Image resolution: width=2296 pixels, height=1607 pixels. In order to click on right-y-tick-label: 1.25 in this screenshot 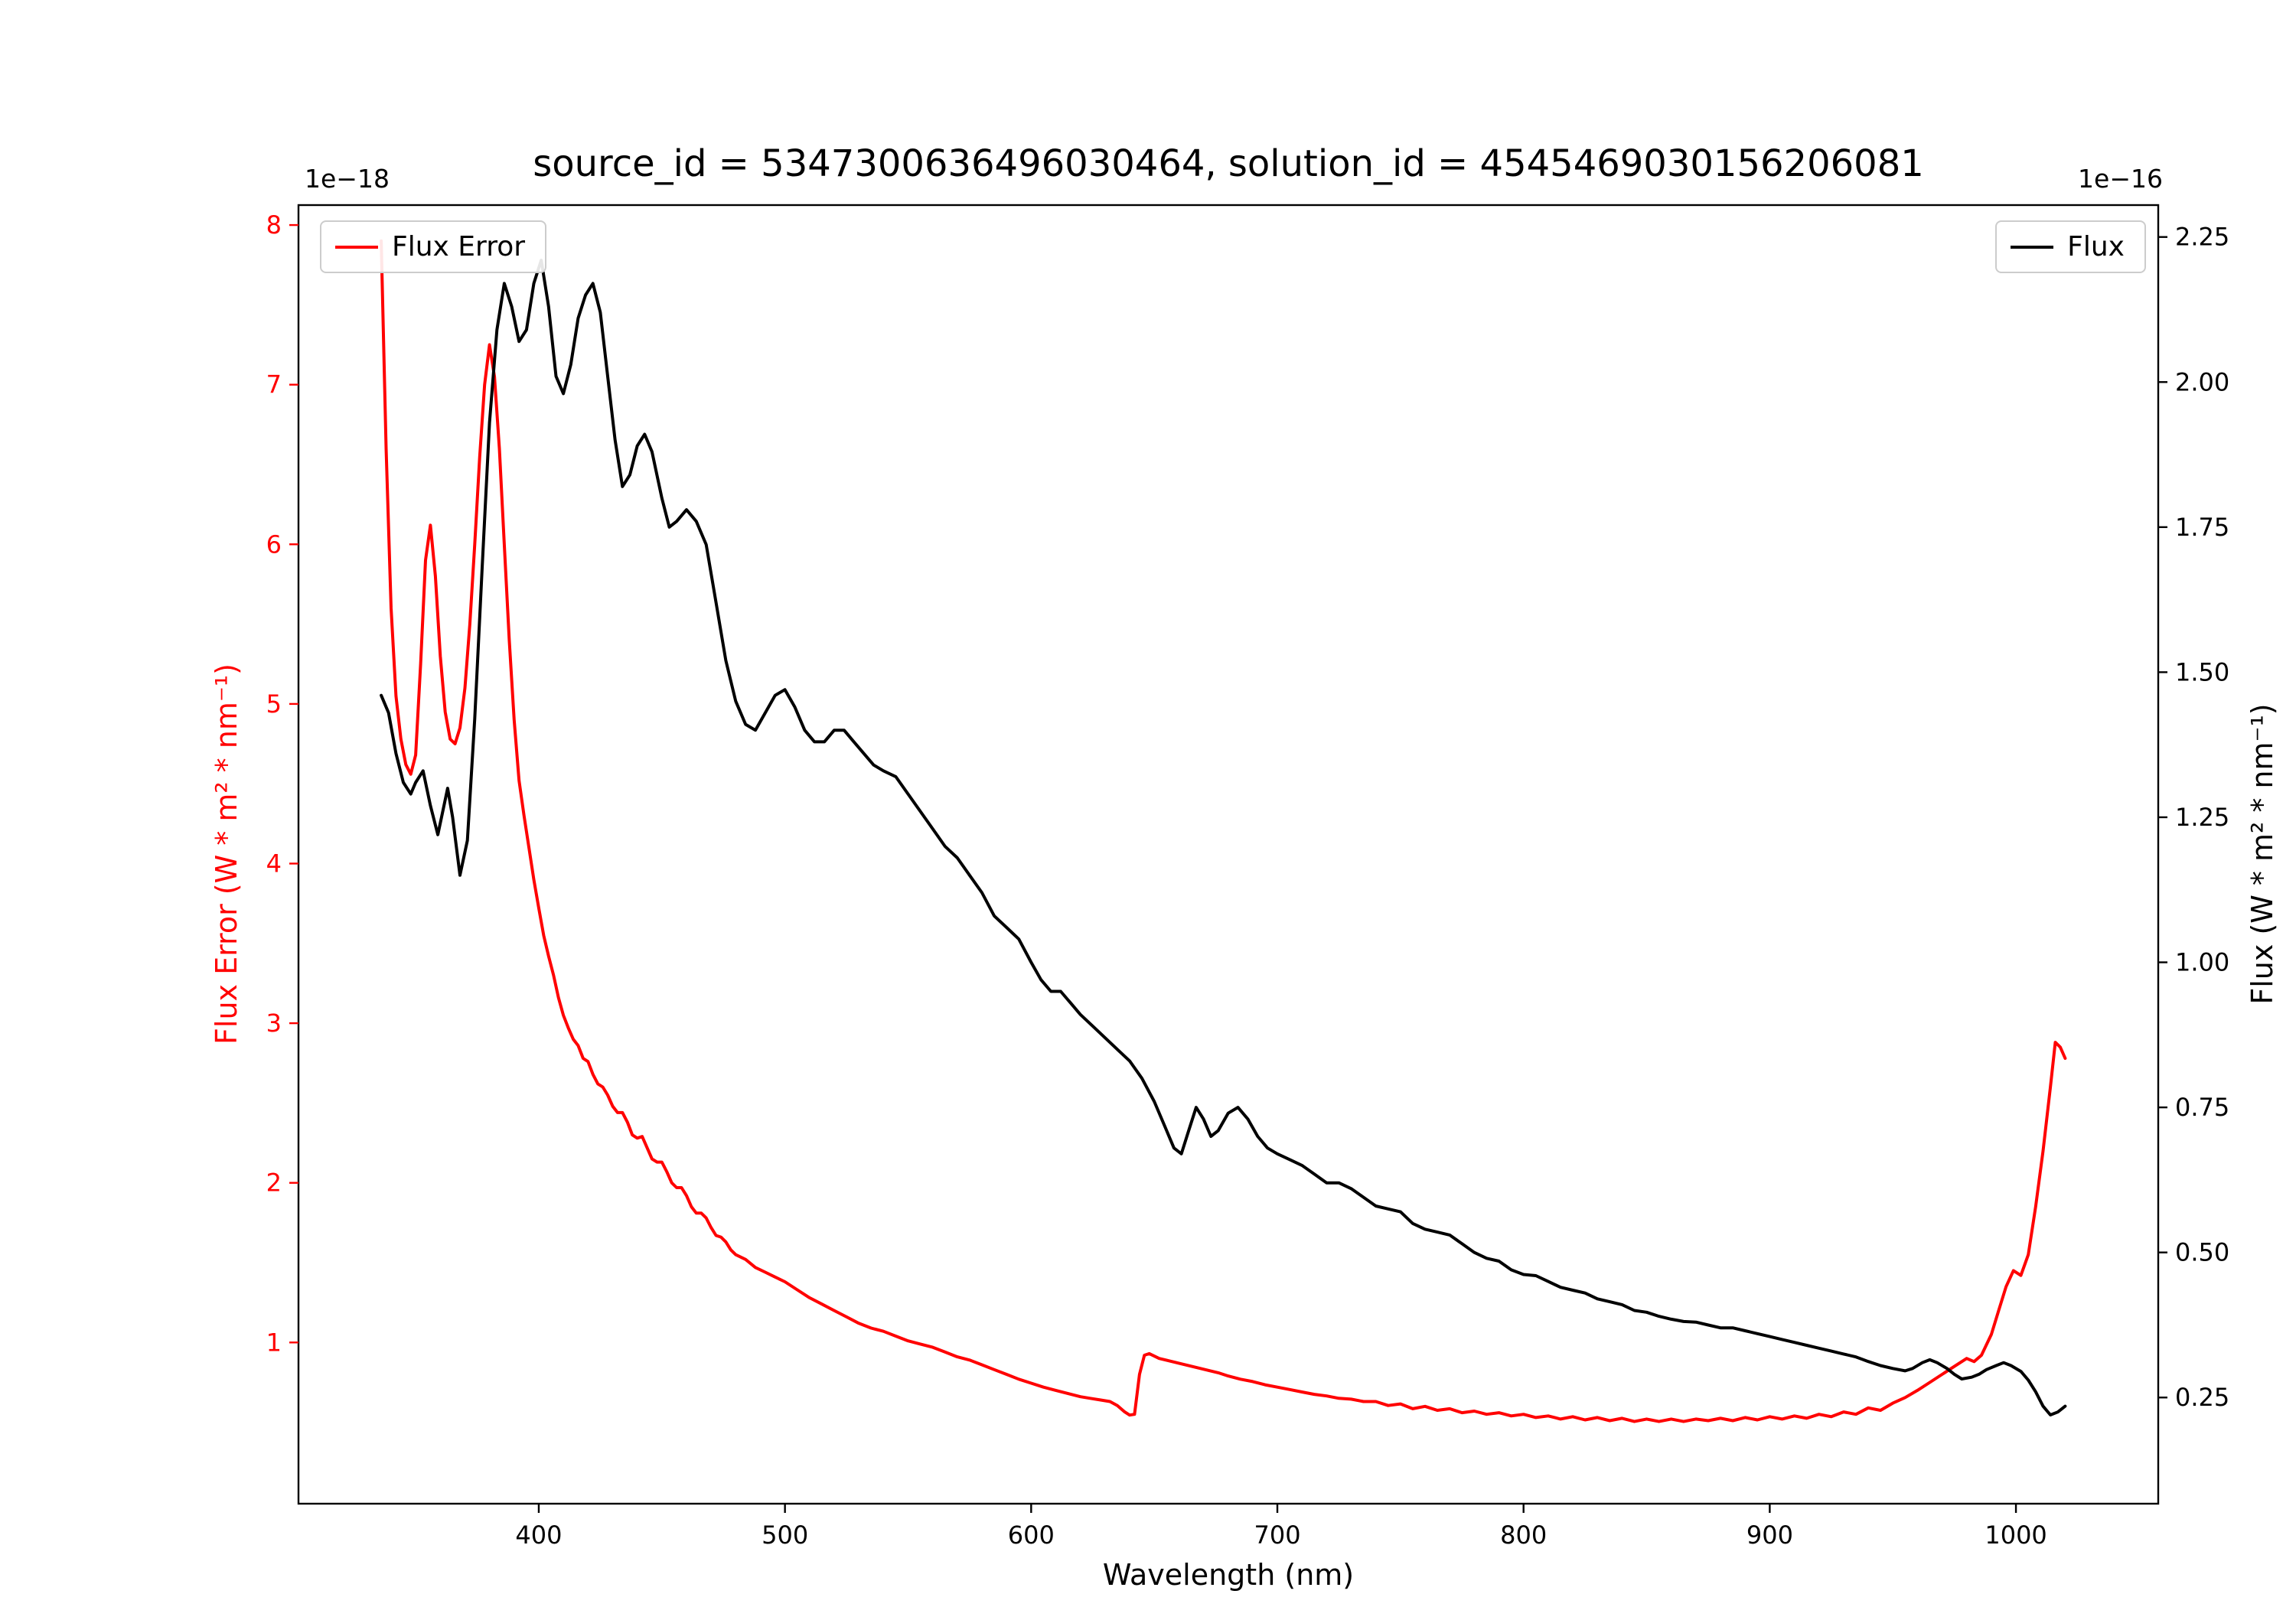, I will do `click(2202, 817)`.